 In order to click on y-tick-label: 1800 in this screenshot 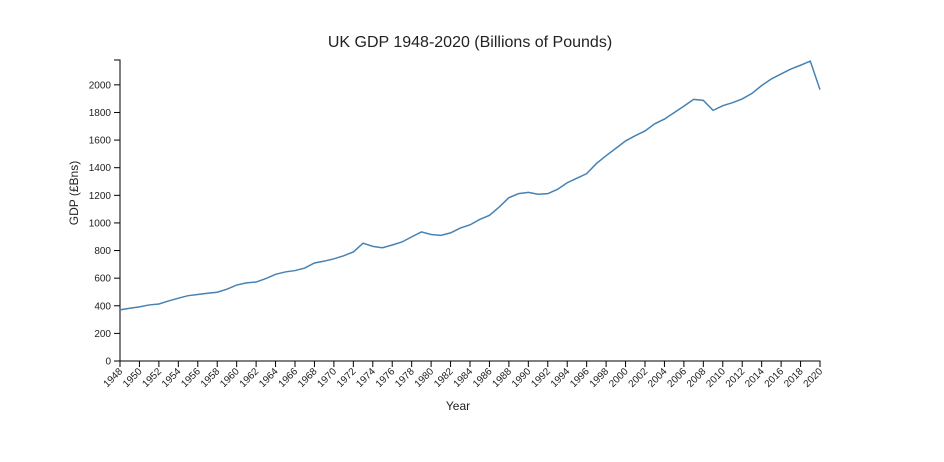, I will do `click(100, 113)`.